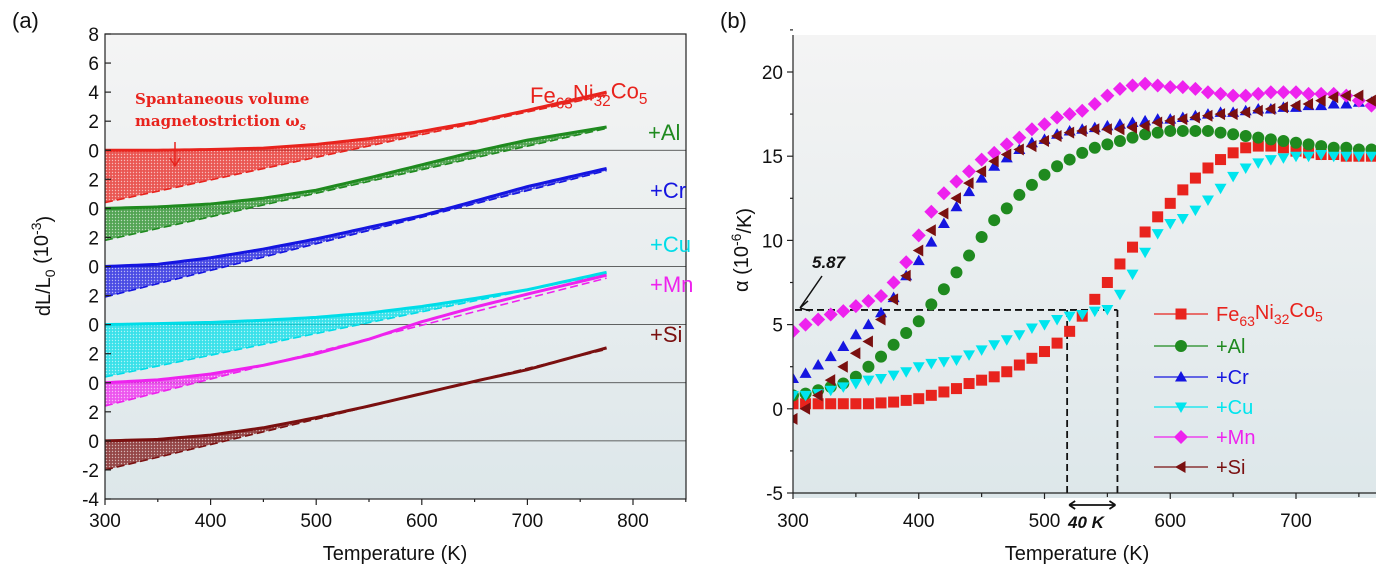 The width and height of the screenshot is (1378, 573). What do you see at coordinates (90, 471) in the screenshot?
I see `y-tick-label: -2` at bounding box center [90, 471].